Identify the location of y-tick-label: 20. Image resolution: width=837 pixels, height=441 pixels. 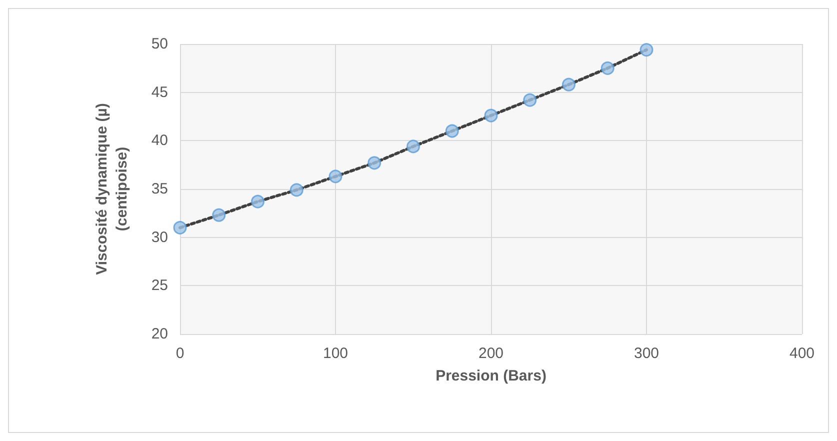
(159, 334).